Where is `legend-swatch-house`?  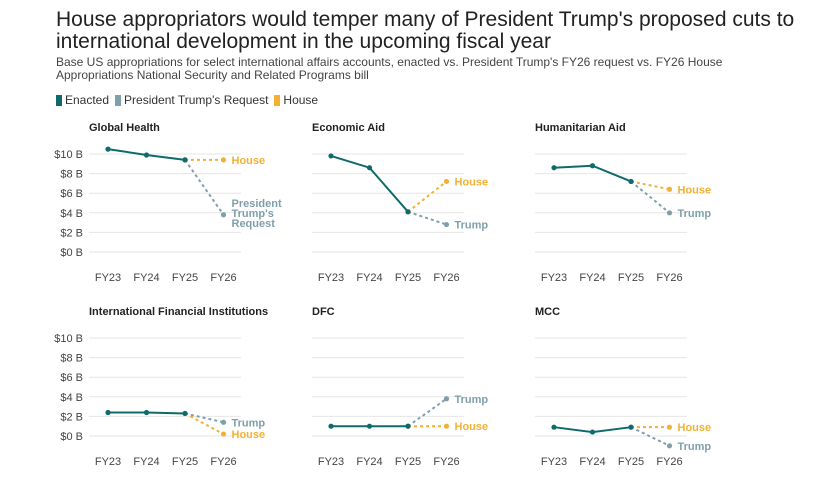
legend-swatch-house is located at coordinates (277, 100).